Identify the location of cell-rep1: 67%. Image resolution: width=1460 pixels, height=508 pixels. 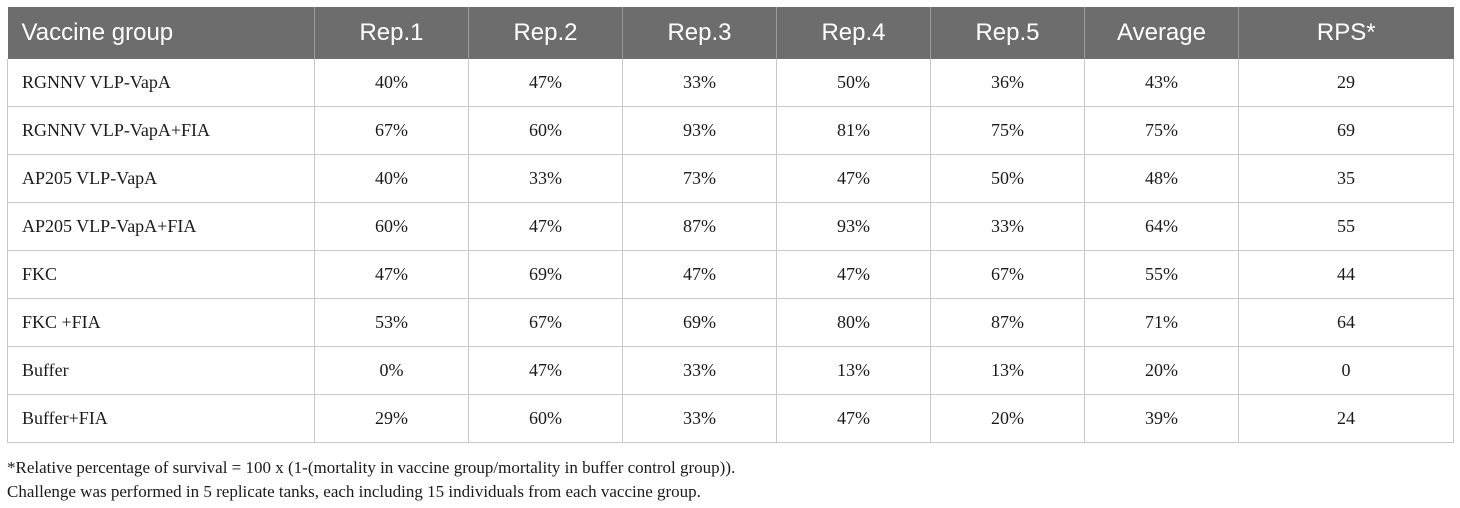
(391, 130).